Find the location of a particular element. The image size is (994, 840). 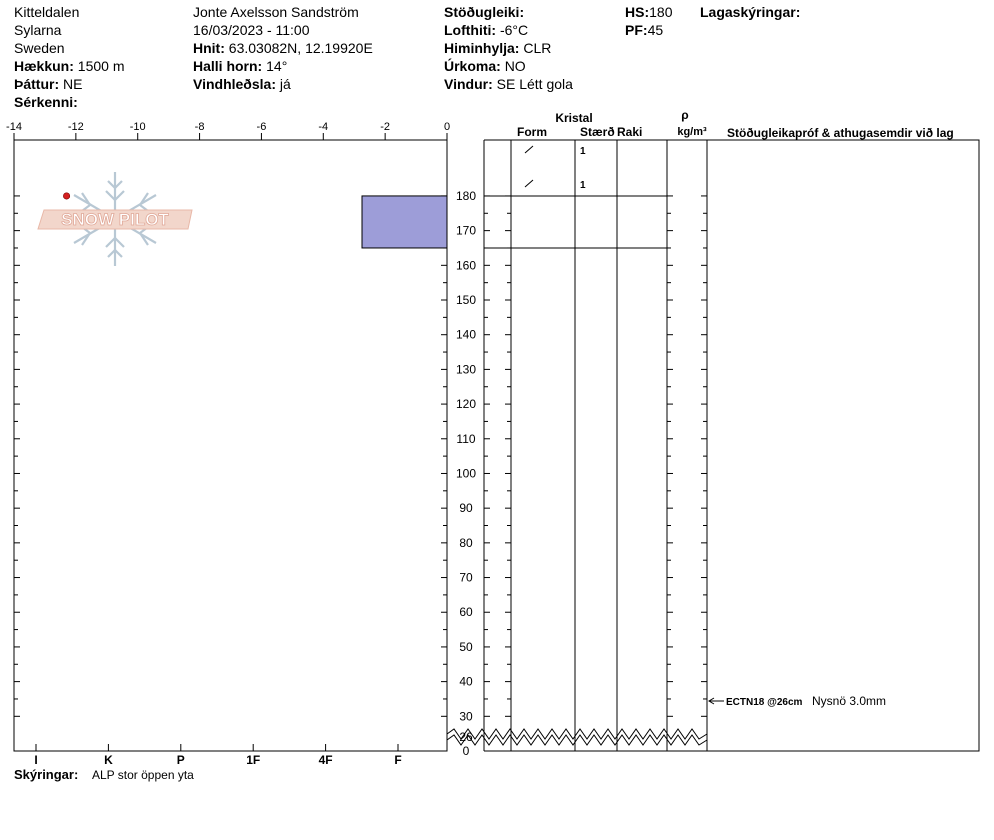

slope-label: Halli horn: is located at coordinates (228, 66).